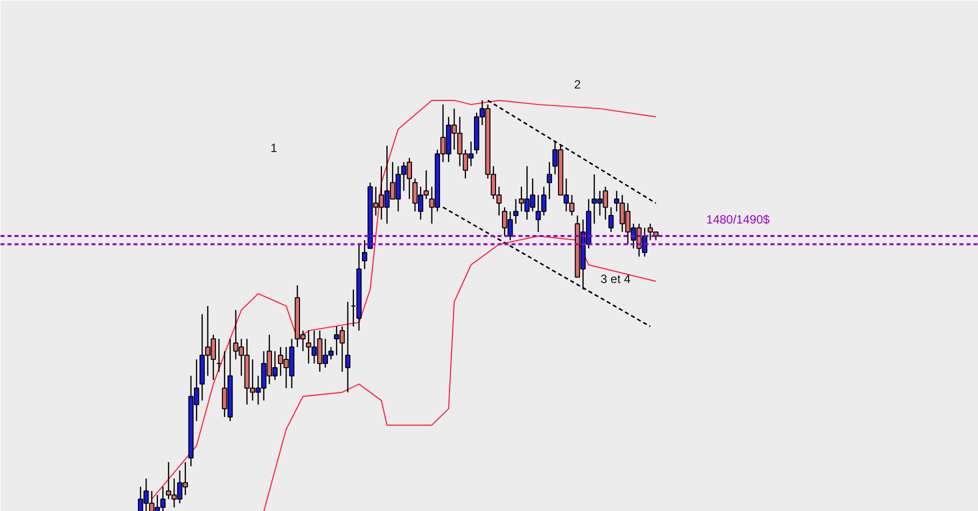 The height and width of the screenshot is (511, 978). Describe the element at coordinates (578, 84) in the screenshot. I see `text: 2` at that location.